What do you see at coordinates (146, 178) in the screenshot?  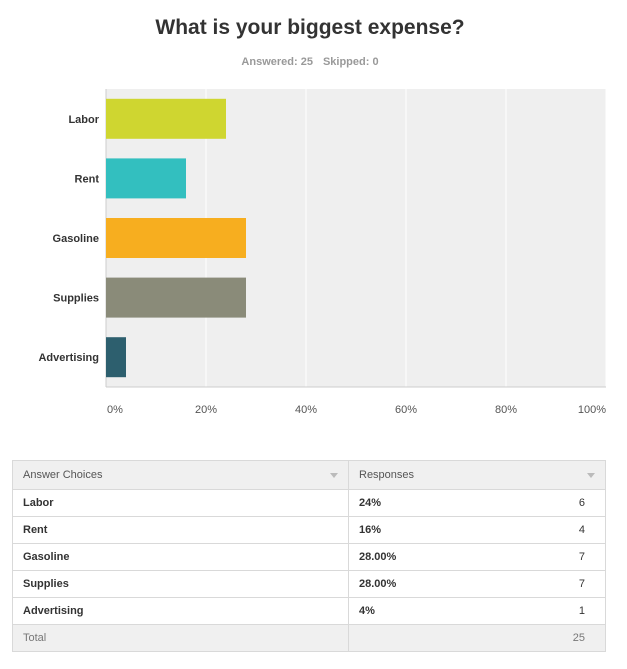 I see `bar-rent` at bounding box center [146, 178].